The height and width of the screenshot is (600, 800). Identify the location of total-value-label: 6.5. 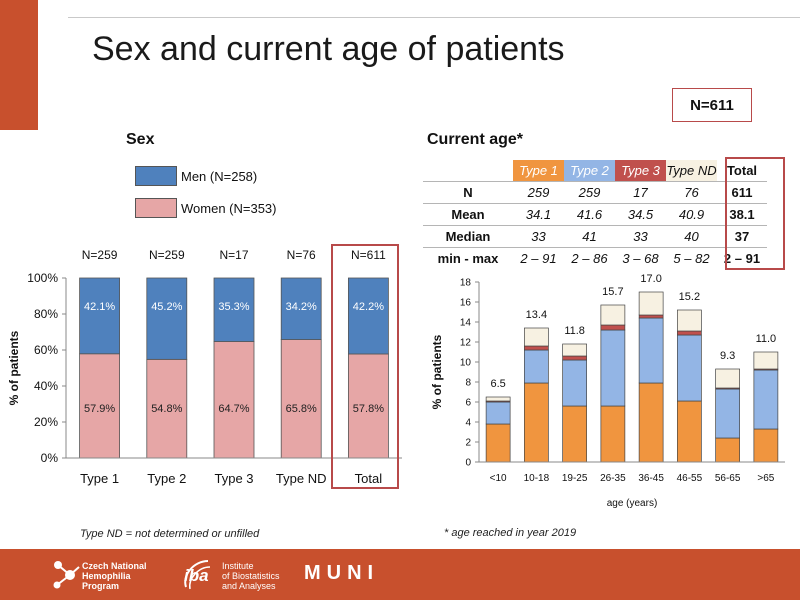
(497, 384).